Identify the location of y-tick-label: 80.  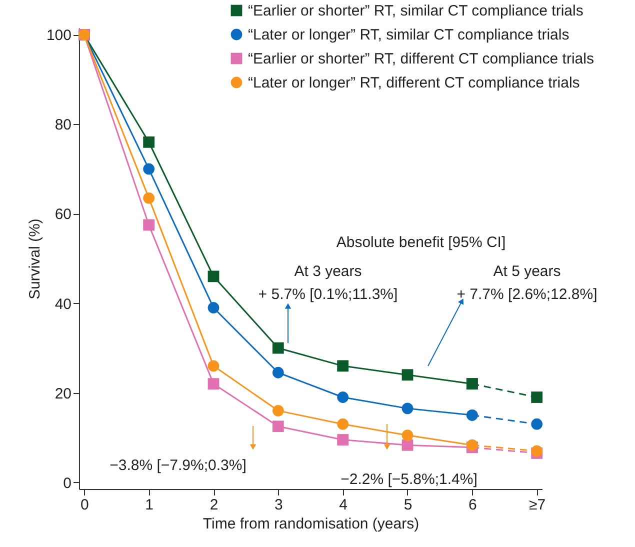
(63, 125).